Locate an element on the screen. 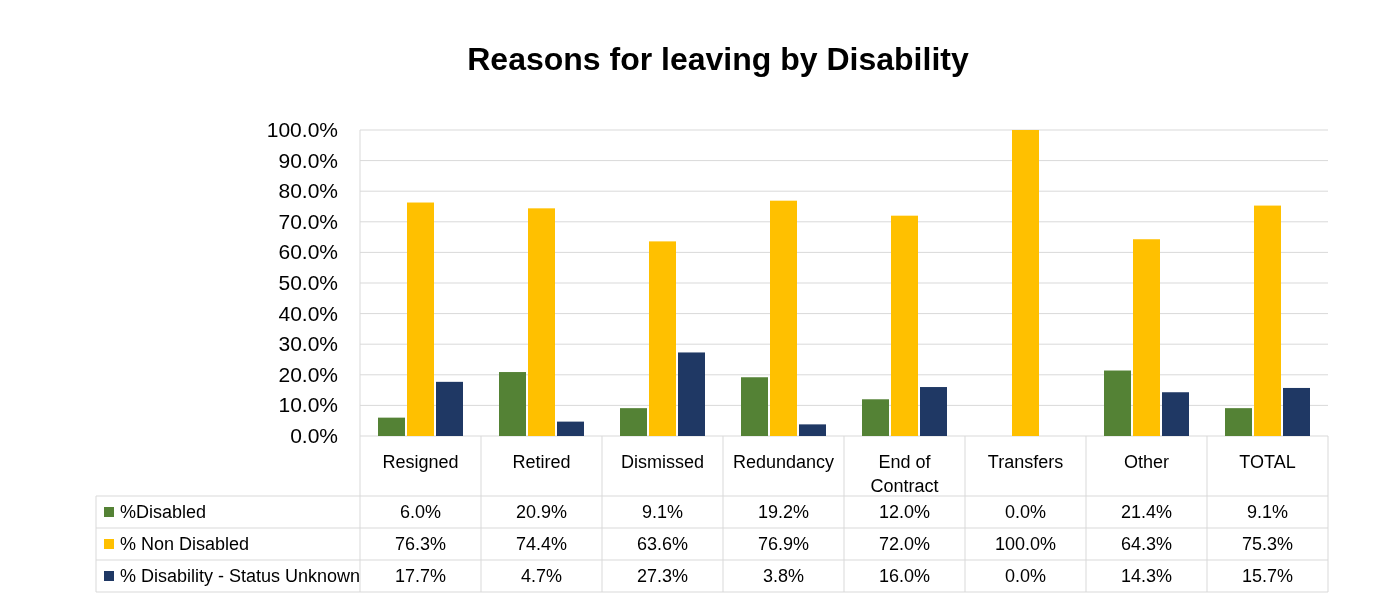 This screenshot has height=603, width=1394. data-label: 17.7% is located at coordinates (420, 576).